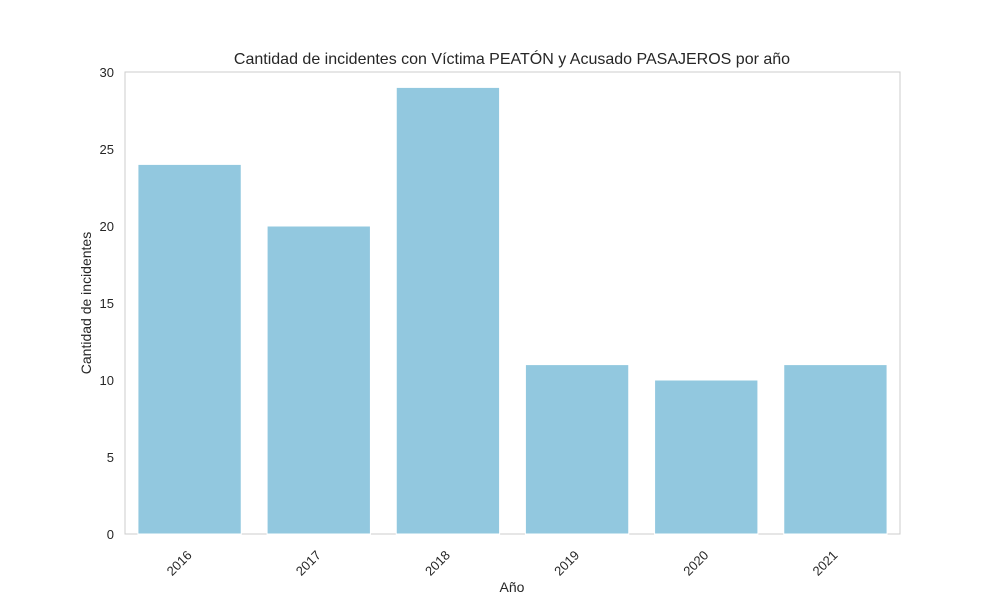 Image resolution: width=1000 pixels, height=600 pixels. Describe the element at coordinates (566, 563) in the screenshot. I see `x-tick-label: 2019` at that location.